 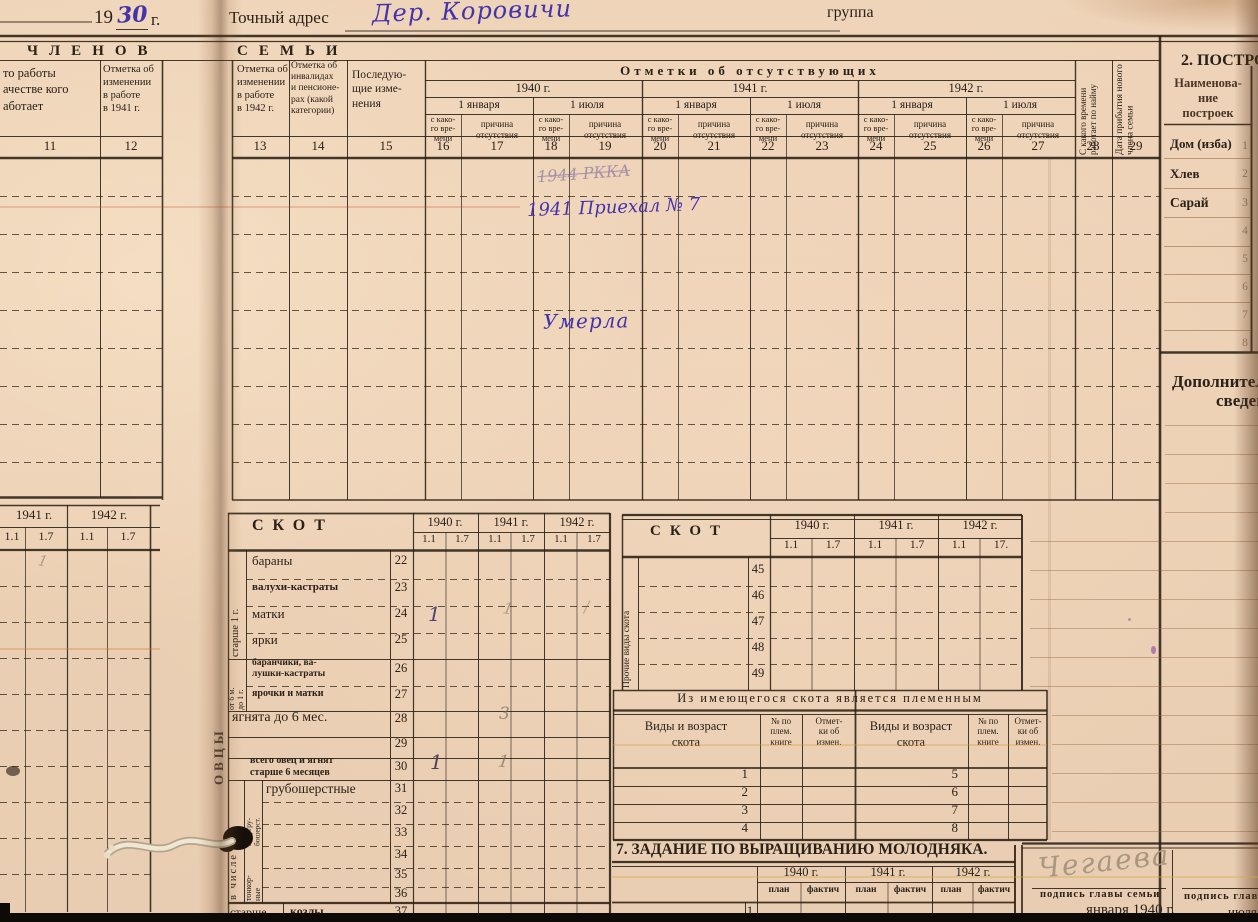 What do you see at coordinates (1020, 105) in the screenshot?
I see `date-jul-1942: 1 июля` at bounding box center [1020, 105].